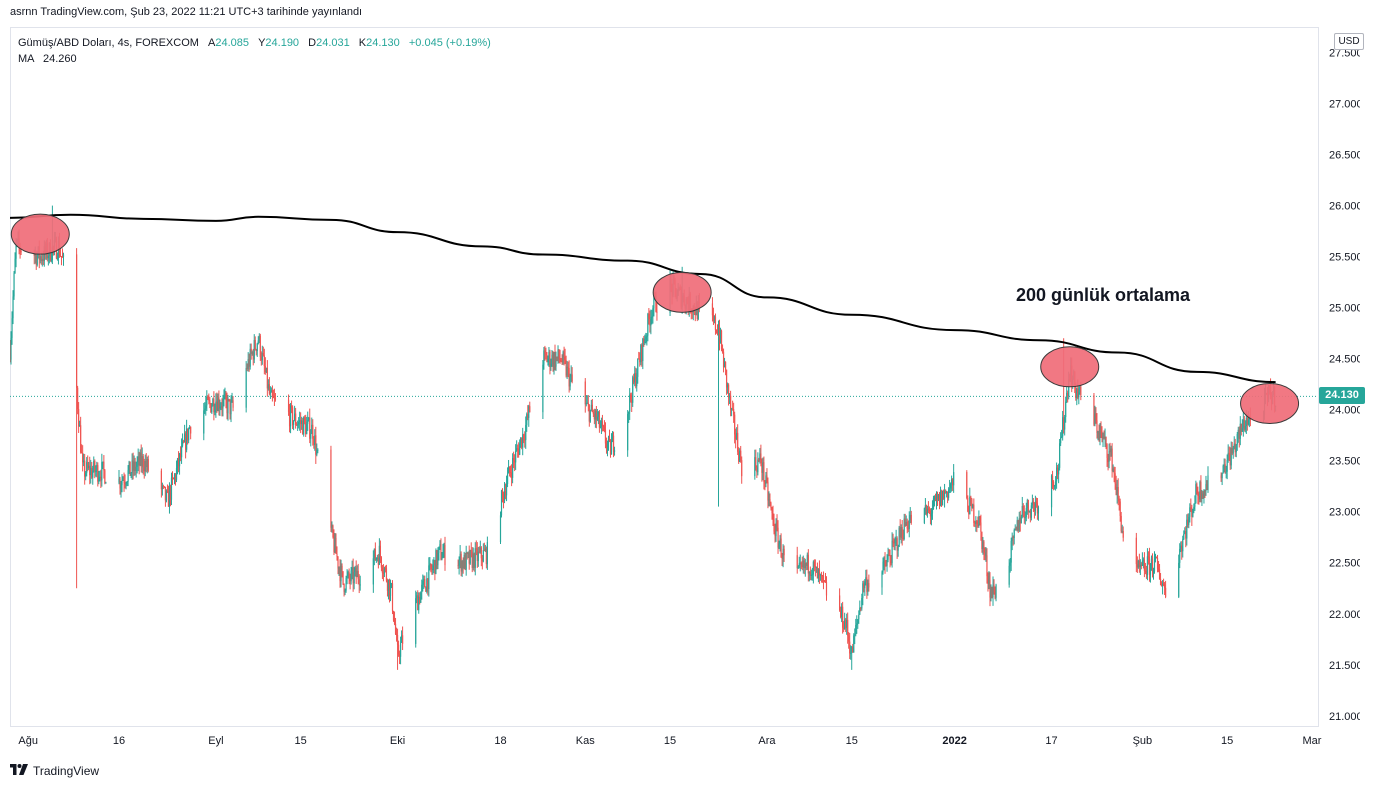 This screenshot has width=1386, height=790. What do you see at coordinates (1344, 360) in the screenshot?
I see `y-tick-label: 24.500` at bounding box center [1344, 360].